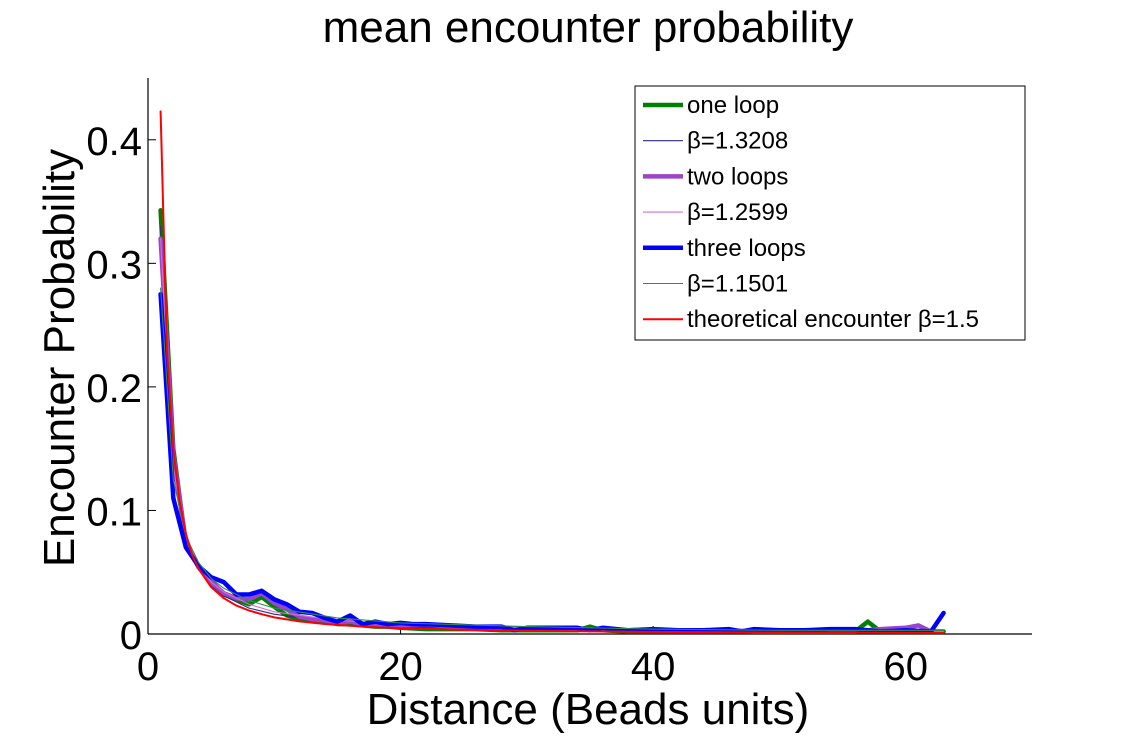 This screenshot has height=737, width=1140. I want to click on legend-entry-label: β=1.1501, so click(737, 284).